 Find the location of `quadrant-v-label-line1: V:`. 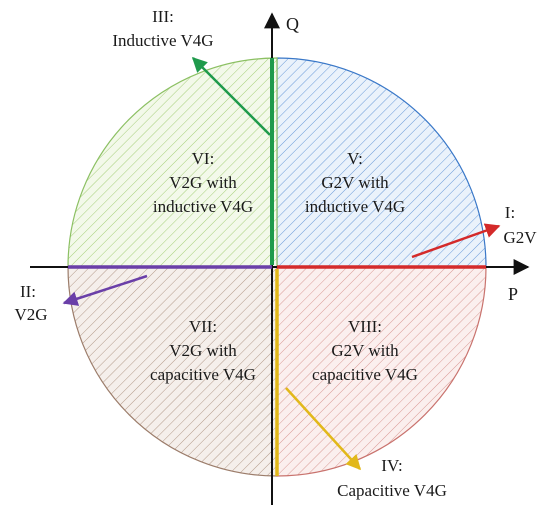

quadrant-v-label-line1: V: is located at coordinates (355, 158).